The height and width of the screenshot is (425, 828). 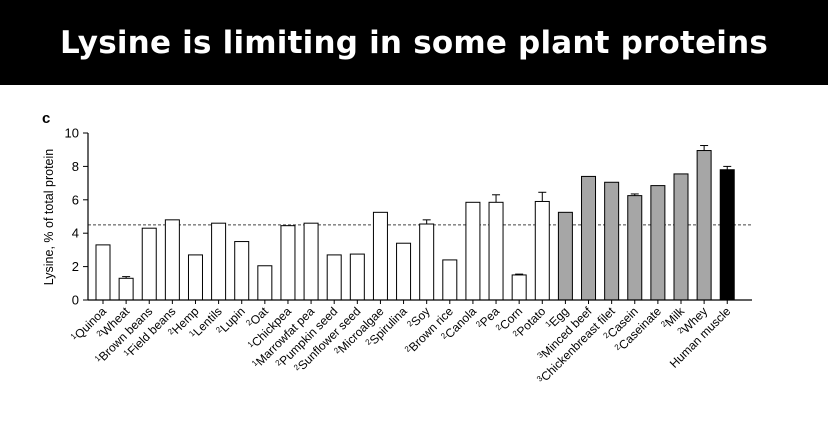 What do you see at coordinates (496, 251) in the screenshot?
I see `bar-pea` at bounding box center [496, 251].